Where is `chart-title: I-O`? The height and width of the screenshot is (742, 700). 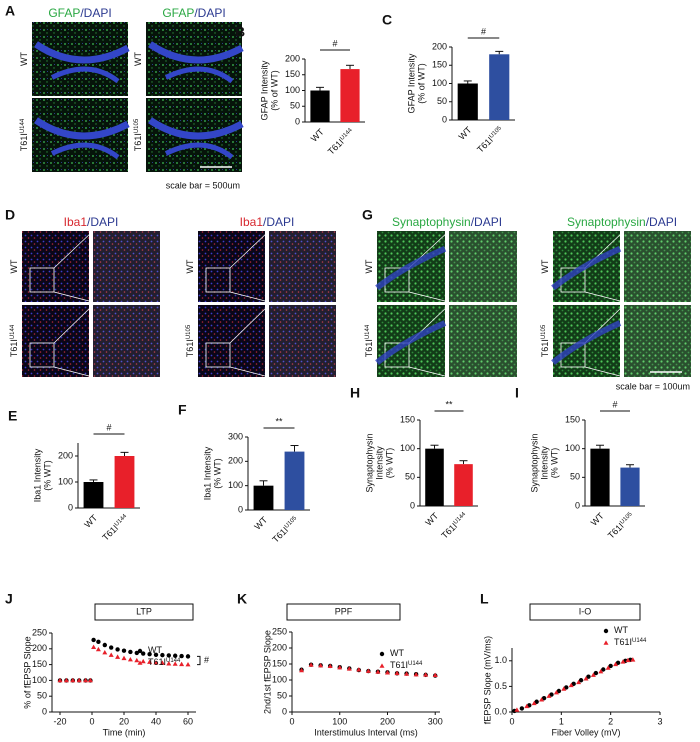 chart-title: I-O is located at coordinates (585, 611).